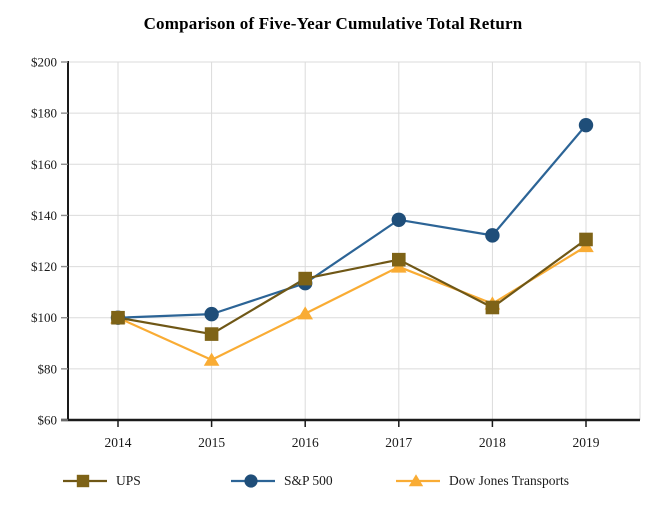  I want to click on x-tick-label: 2017, so click(398, 442).